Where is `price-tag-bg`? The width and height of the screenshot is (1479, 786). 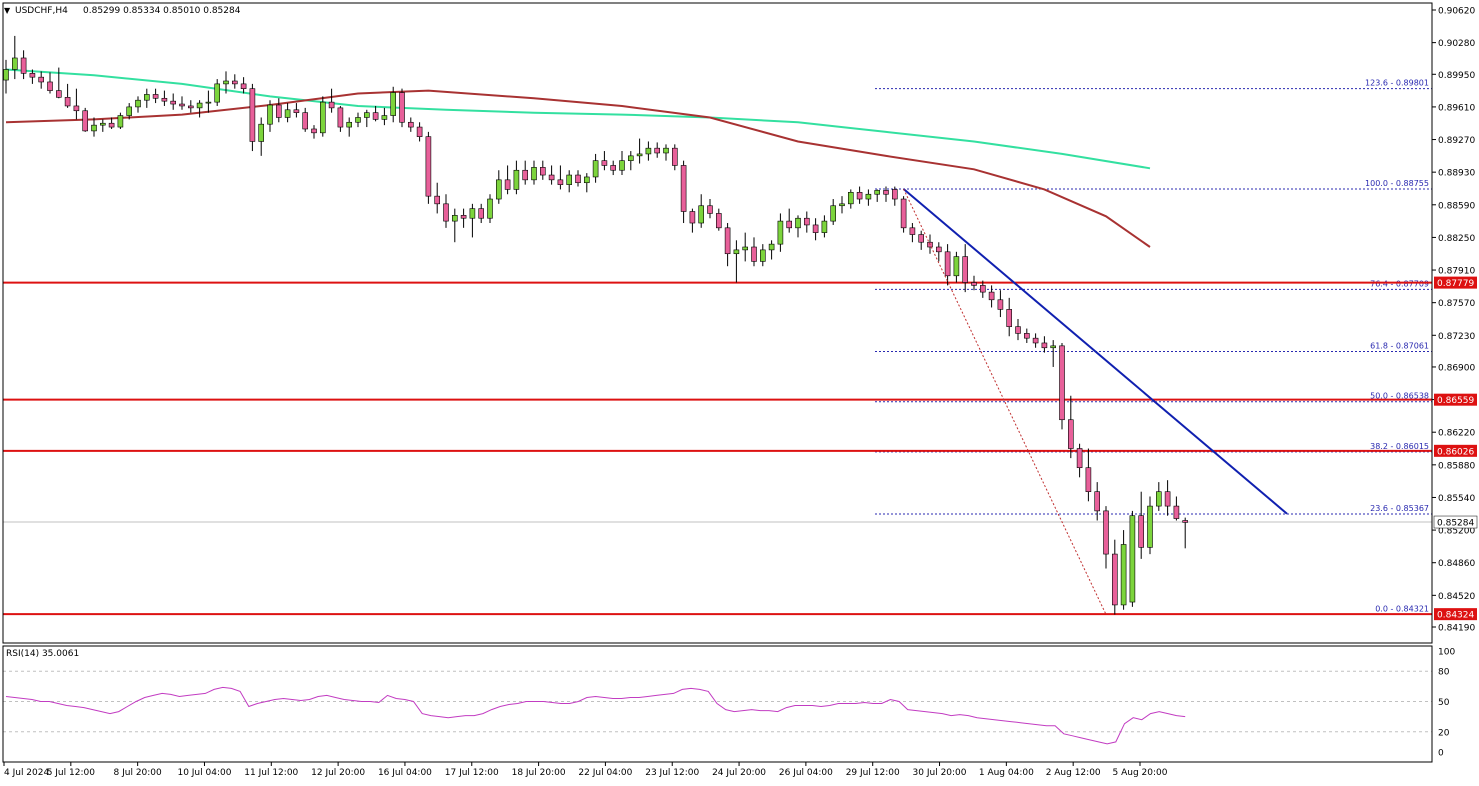
price-tag-bg is located at coordinates (1455, 614).